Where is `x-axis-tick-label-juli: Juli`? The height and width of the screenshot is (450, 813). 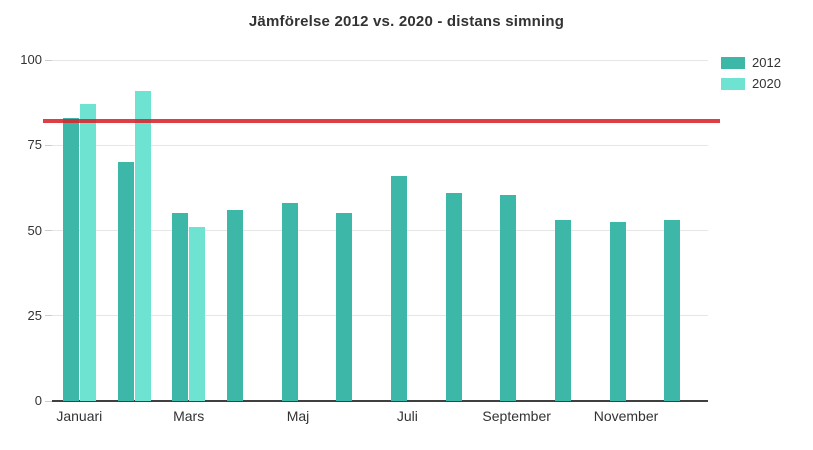 x-axis-tick-label-juli: Juli is located at coordinates (407, 416).